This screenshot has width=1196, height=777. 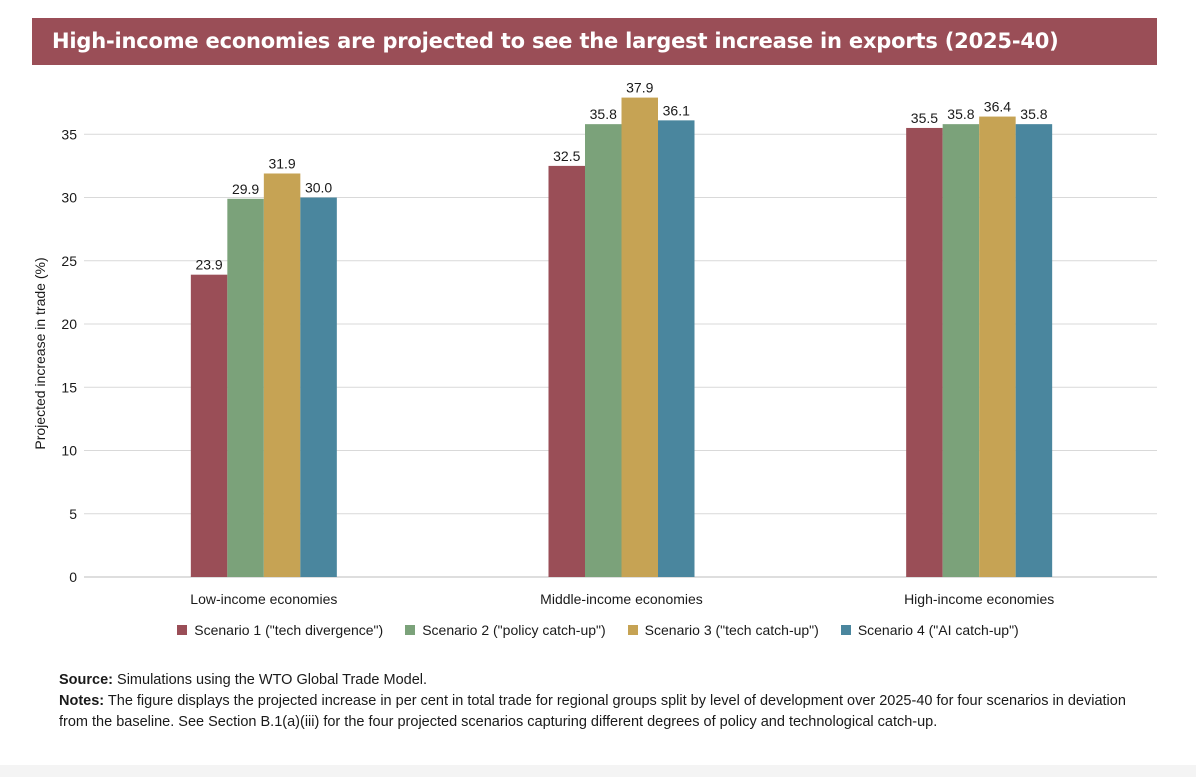 What do you see at coordinates (245, 189) in the screenshot?
I see `data-label: 29.9` at bounding box center [245, 189].